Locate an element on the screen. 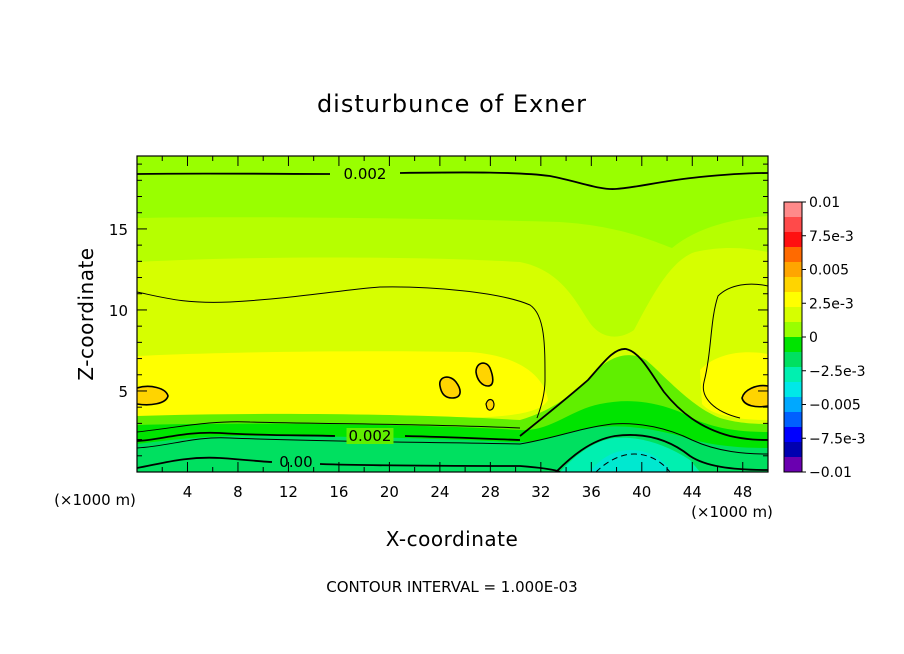  contour-line-negative is located at coordinates (633, 462).